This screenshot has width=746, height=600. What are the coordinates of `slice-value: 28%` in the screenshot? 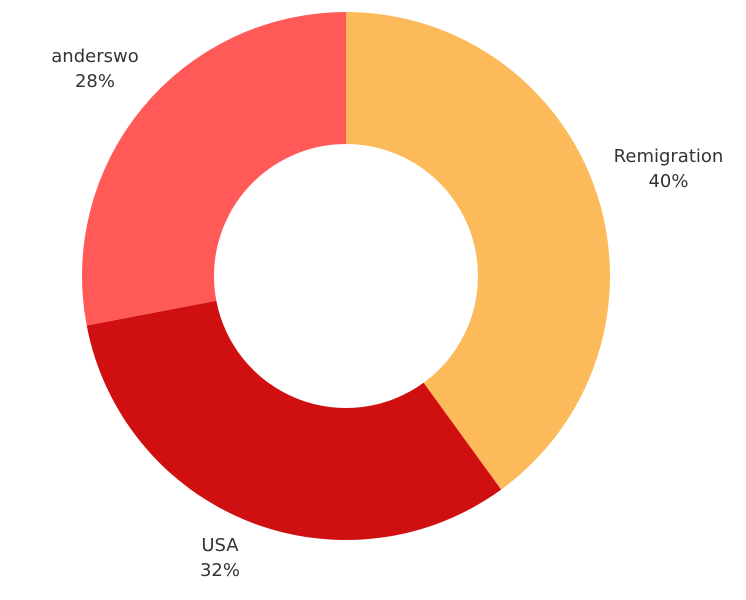 It's located at (94, 81).